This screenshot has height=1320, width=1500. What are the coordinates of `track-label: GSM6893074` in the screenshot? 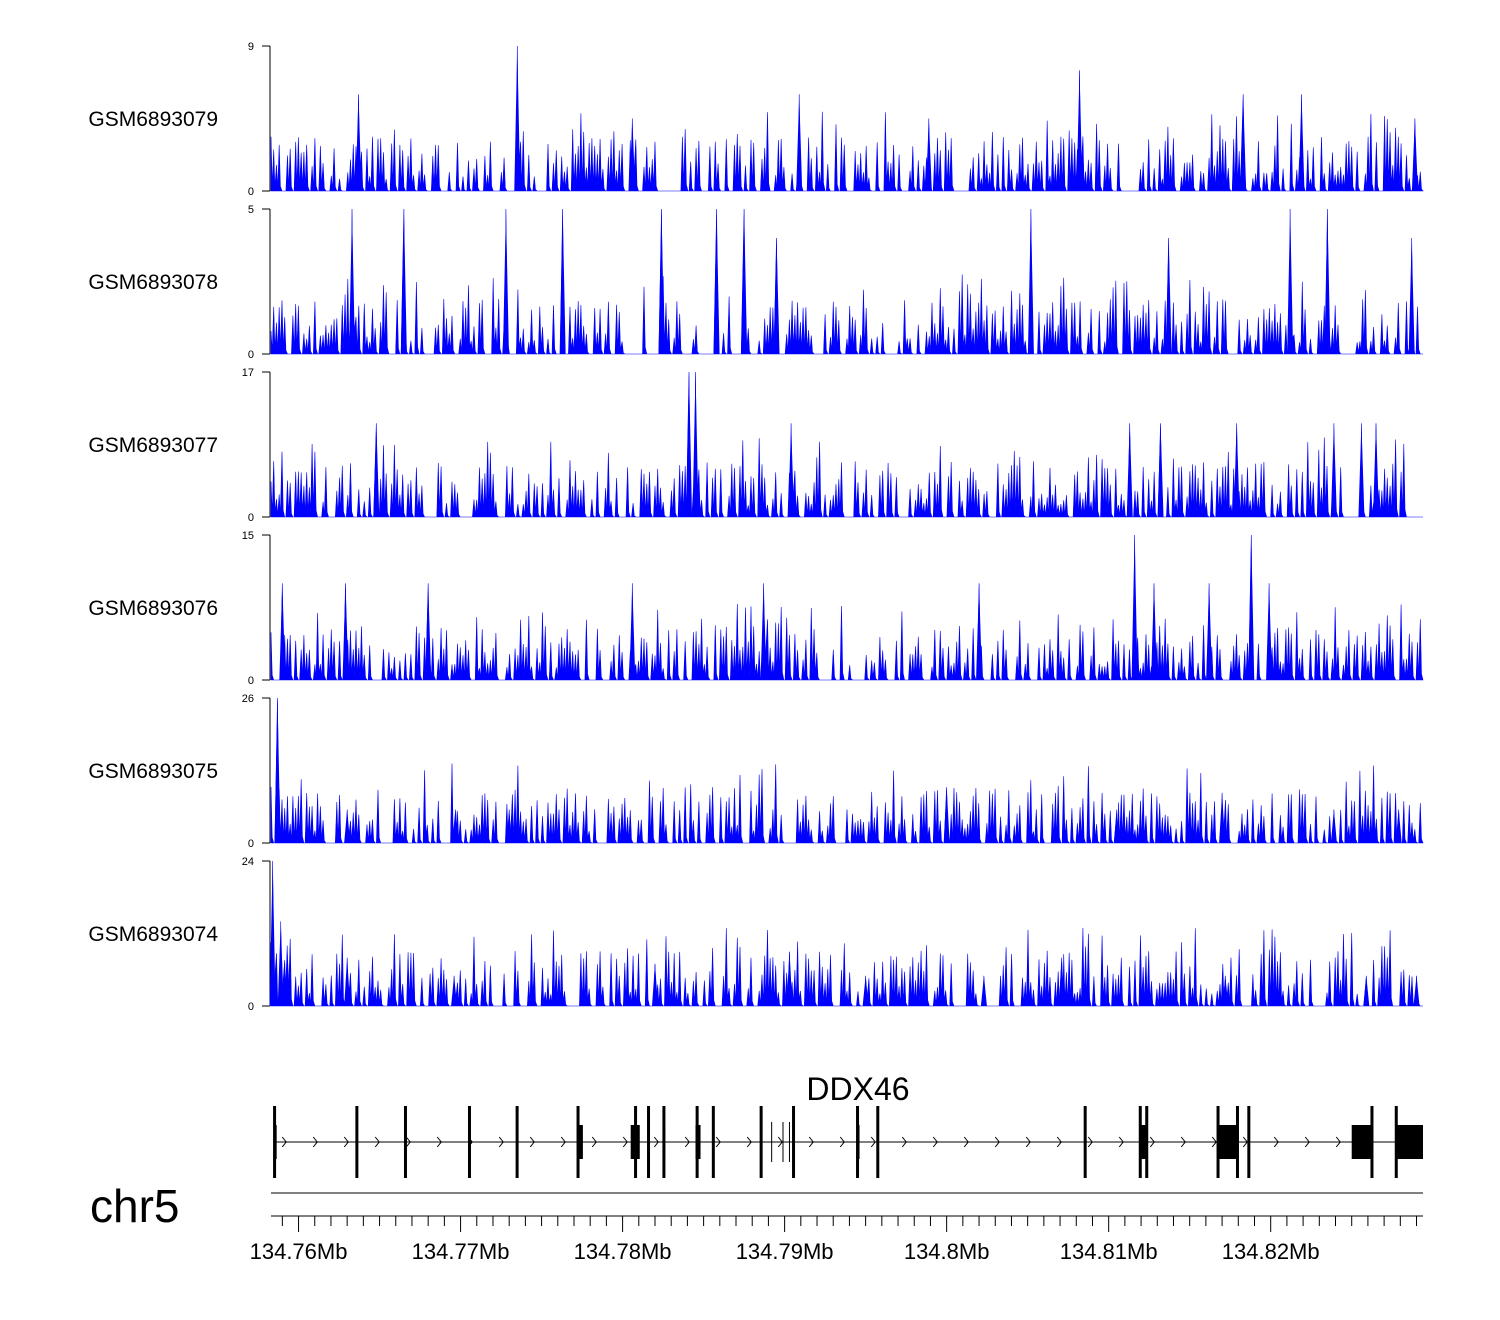 It's located at (153, 934).